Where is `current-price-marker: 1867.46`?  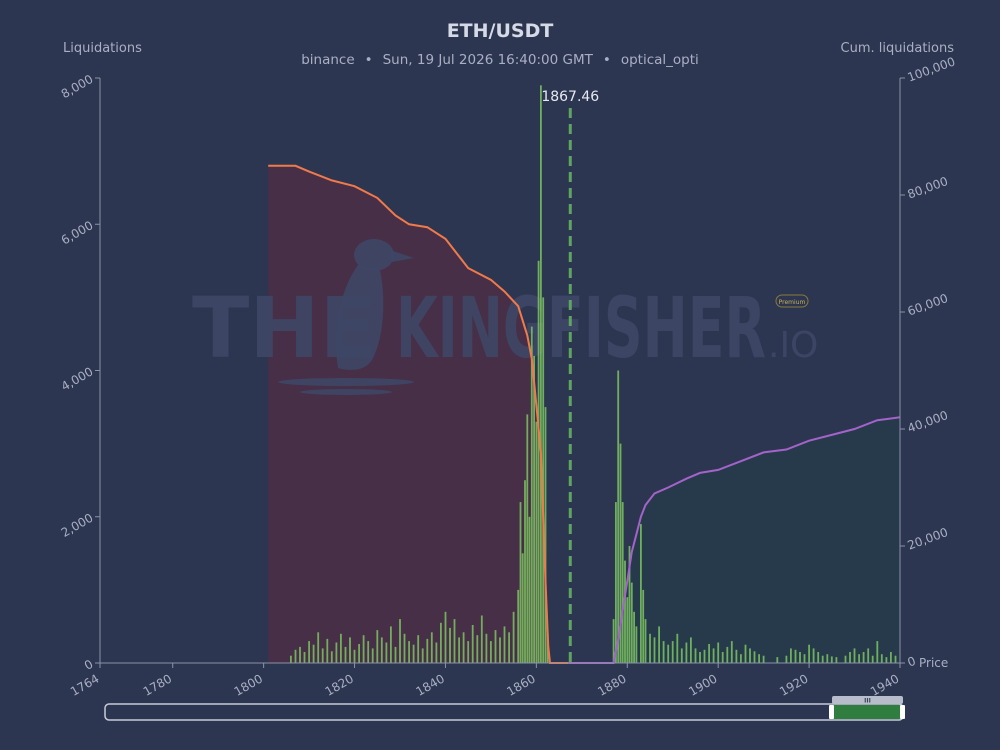 current-price-marker: 1867.46 is located at coordinates (570, 376).